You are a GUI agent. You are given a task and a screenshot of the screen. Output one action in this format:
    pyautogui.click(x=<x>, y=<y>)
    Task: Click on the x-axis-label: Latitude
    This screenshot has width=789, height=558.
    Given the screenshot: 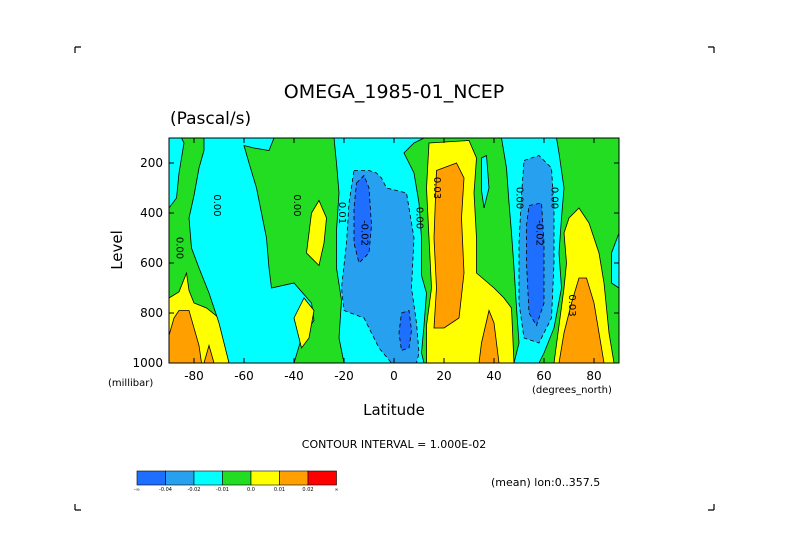 What is the action you would take?
    pyautogui.click(x=394, y=410)
    